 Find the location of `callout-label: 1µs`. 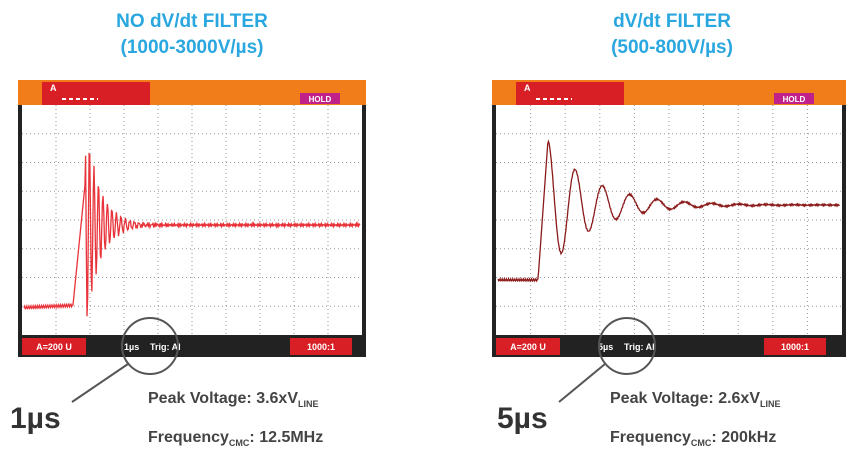

callout-label: 1µs is located at coordinates (35, 418).